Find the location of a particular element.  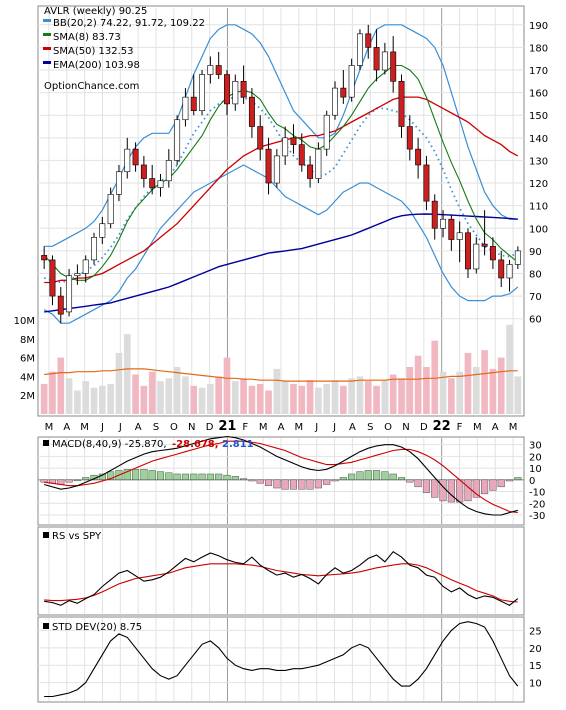

macd-tick-label: 30 is located at coordinates (535, 446).